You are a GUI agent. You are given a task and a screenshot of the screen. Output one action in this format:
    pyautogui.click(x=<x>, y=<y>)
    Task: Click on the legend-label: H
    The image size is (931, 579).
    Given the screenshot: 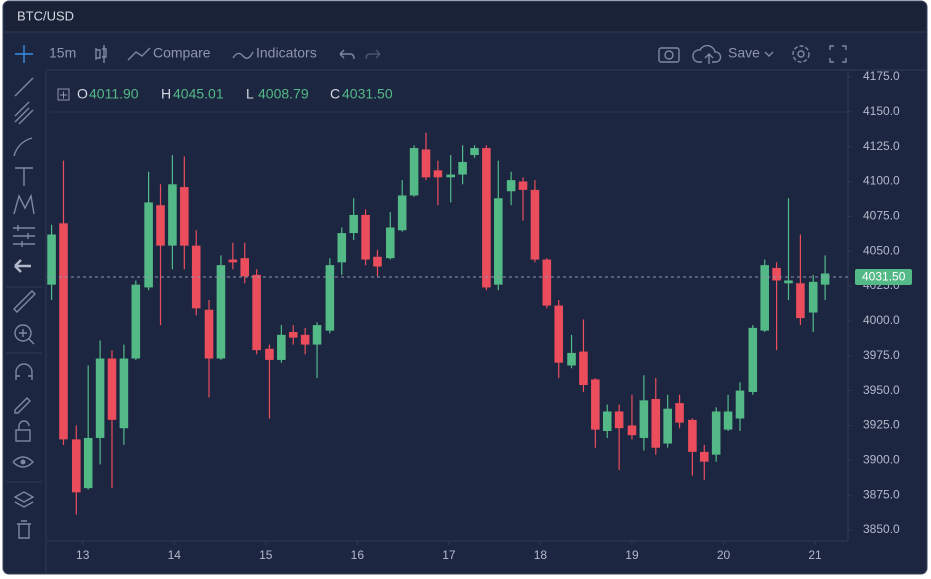 What is the action you would take?
    pyautogui.click(x=166, y=94)
    